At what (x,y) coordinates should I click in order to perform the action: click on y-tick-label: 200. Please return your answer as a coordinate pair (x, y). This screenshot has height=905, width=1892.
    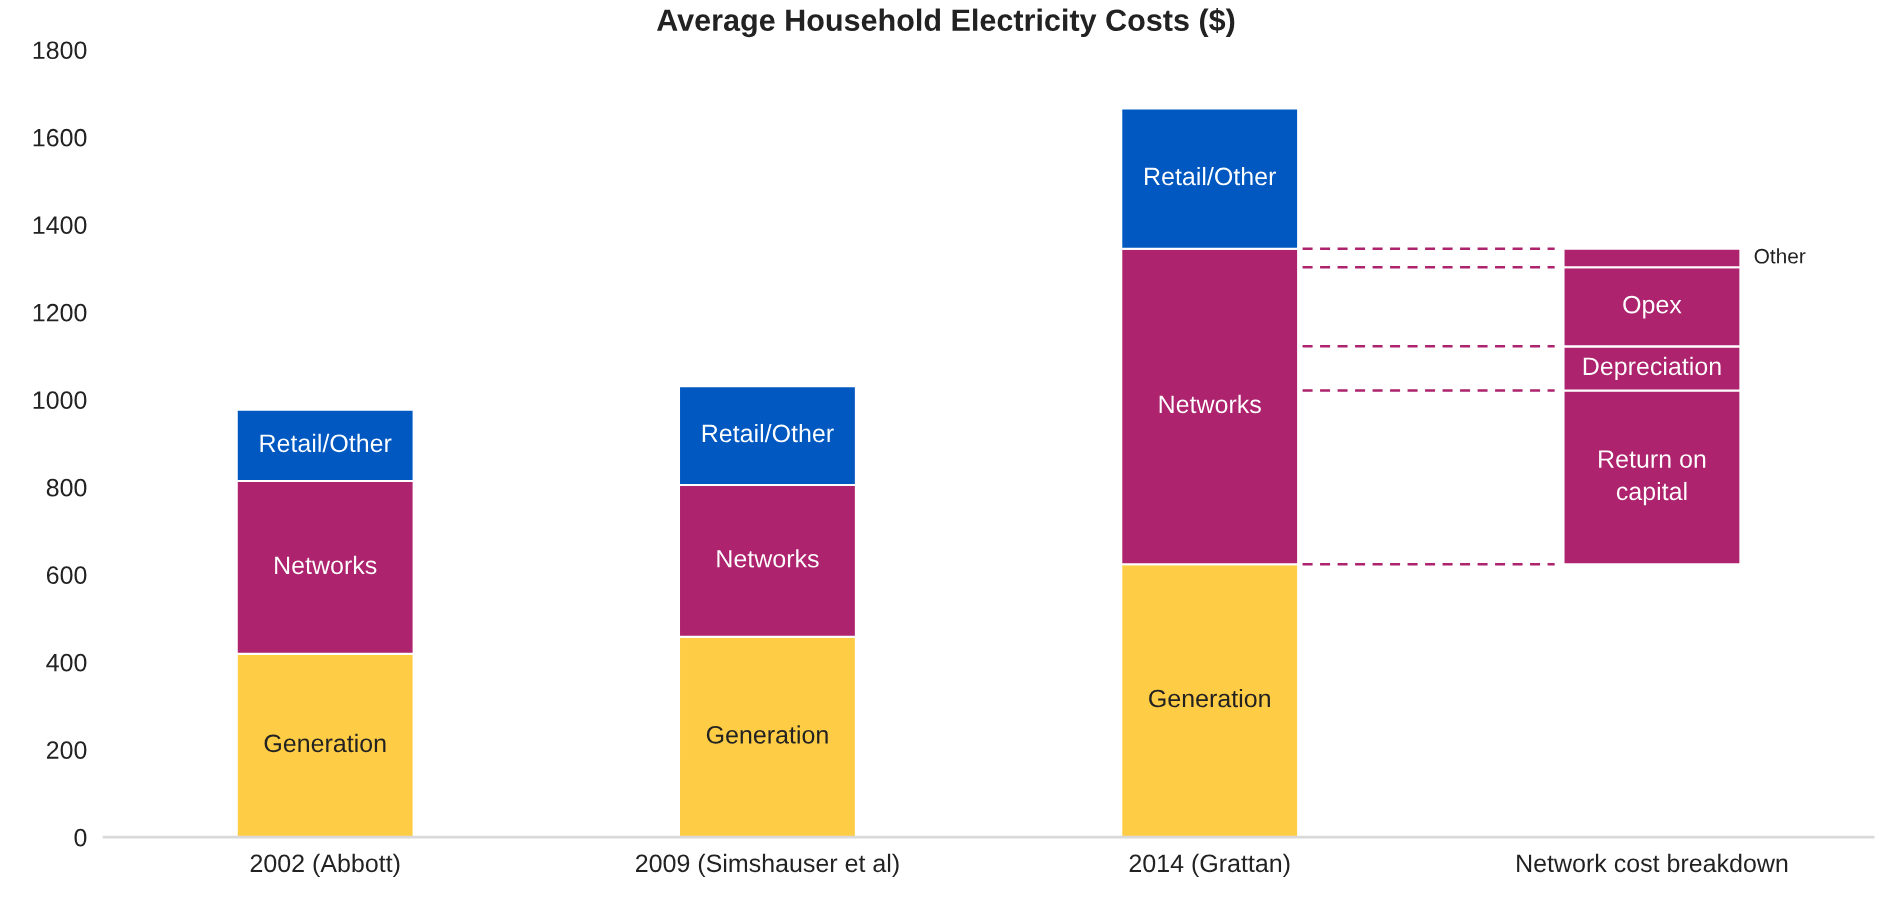
    Looking at the image, I should click on (66, 750).